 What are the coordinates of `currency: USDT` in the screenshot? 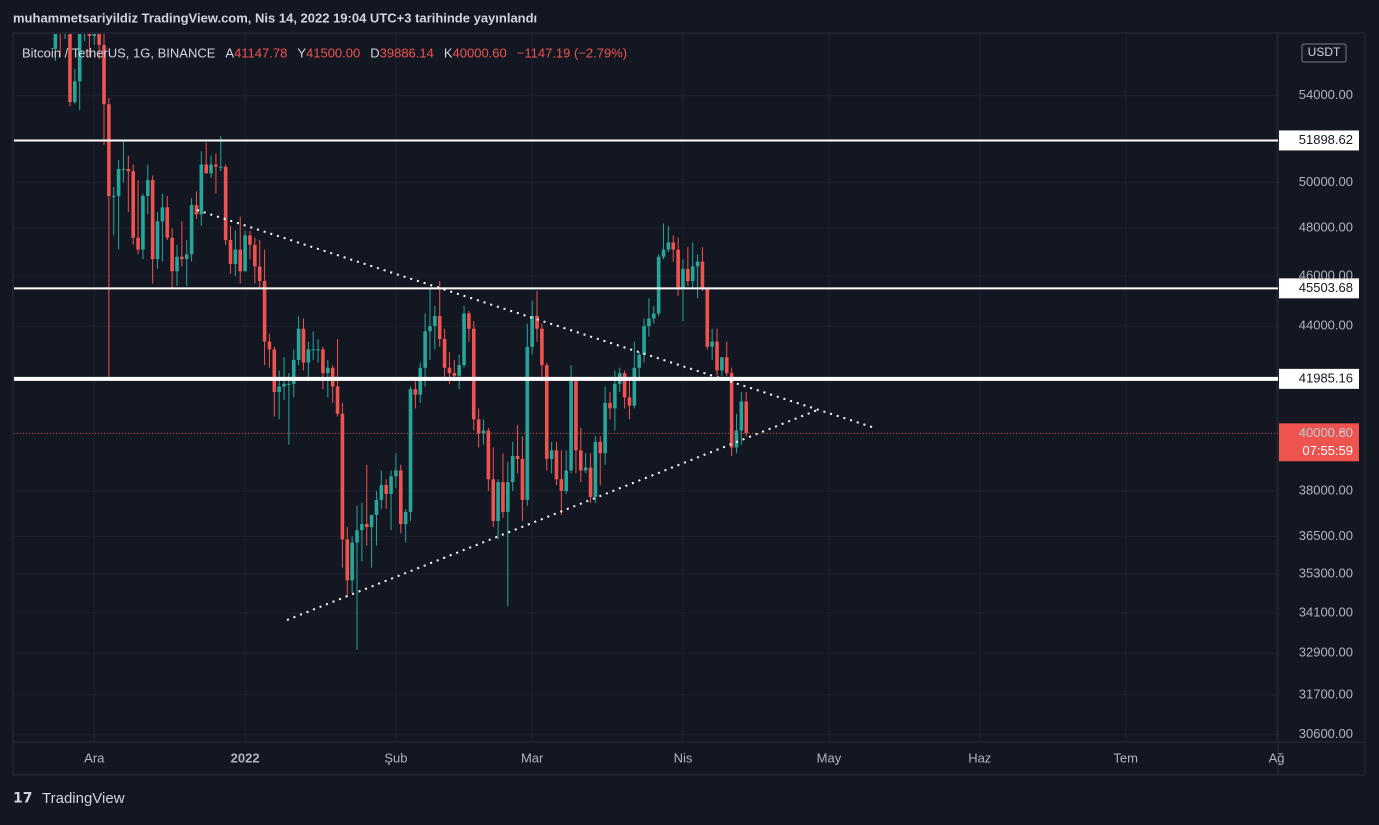 It's located at (1324, 52).